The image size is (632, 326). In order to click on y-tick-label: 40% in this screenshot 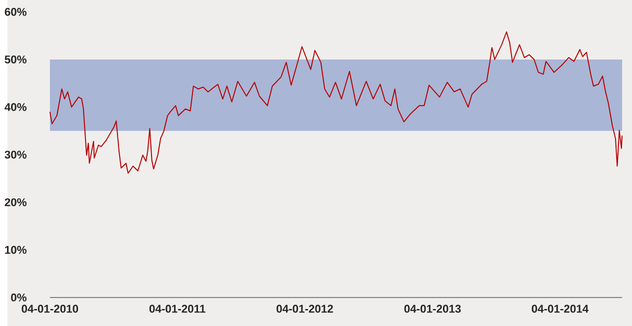, I will do `click(15, 107)`.